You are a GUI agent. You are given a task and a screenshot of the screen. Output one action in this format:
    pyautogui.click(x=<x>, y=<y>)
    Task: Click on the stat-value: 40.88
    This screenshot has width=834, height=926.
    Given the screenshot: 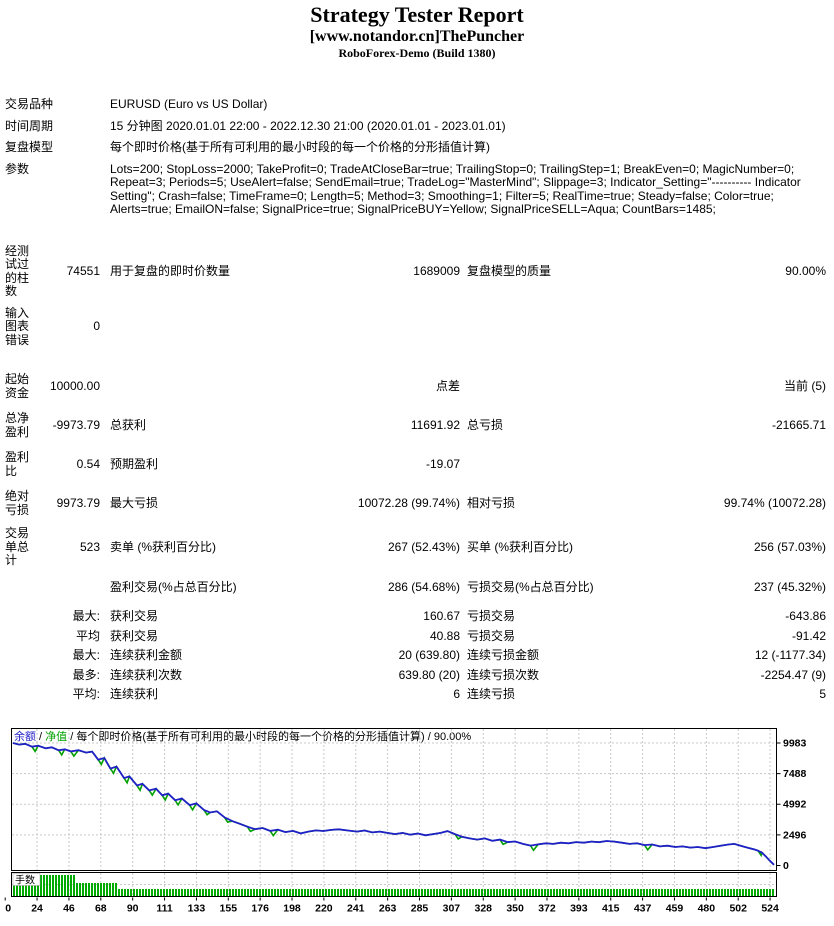 What is the action you would take?
    pyautogui.click(x=444, y=635)
    